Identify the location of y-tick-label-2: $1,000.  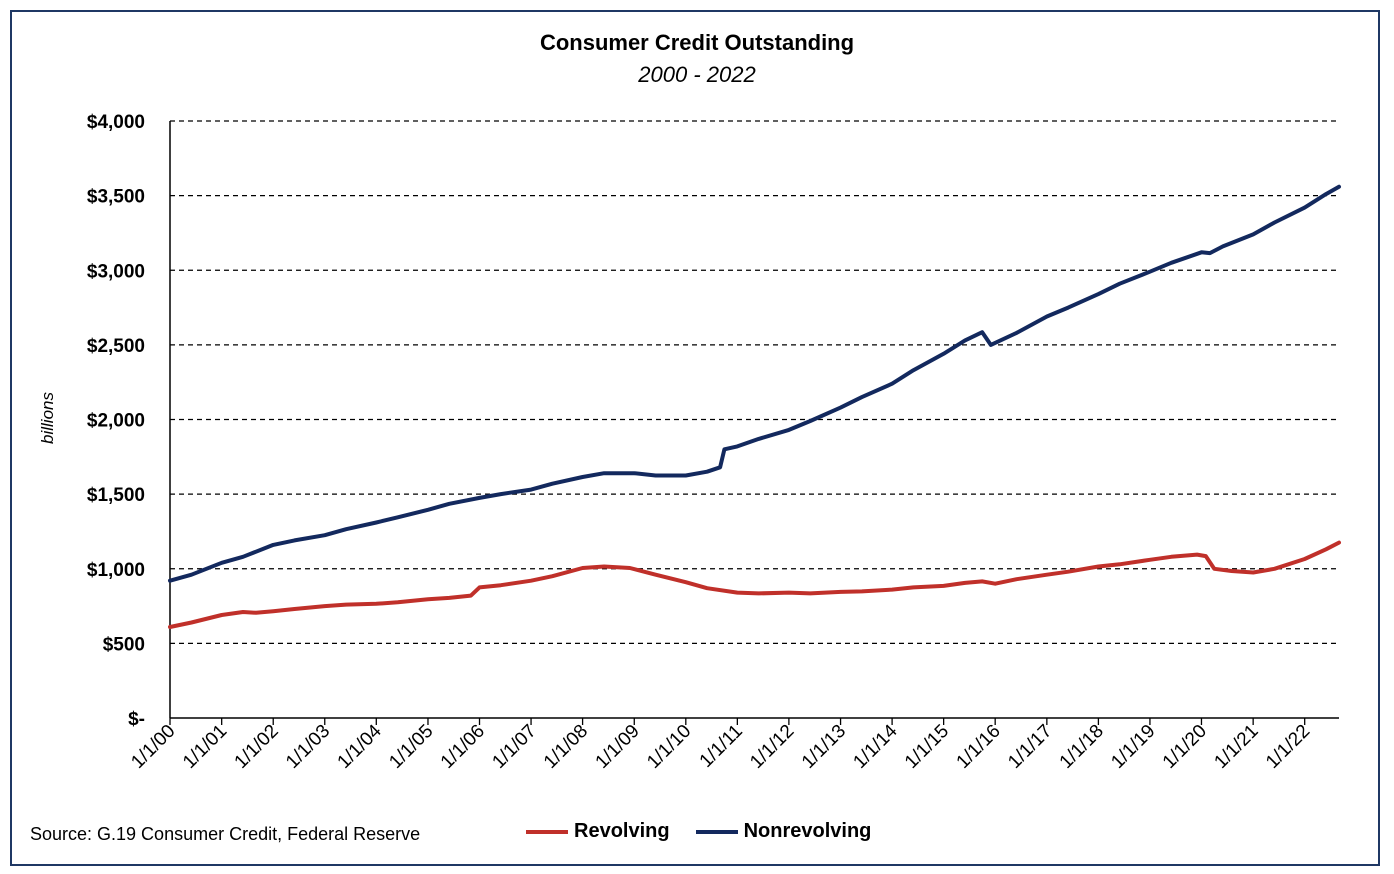
(116, 570).